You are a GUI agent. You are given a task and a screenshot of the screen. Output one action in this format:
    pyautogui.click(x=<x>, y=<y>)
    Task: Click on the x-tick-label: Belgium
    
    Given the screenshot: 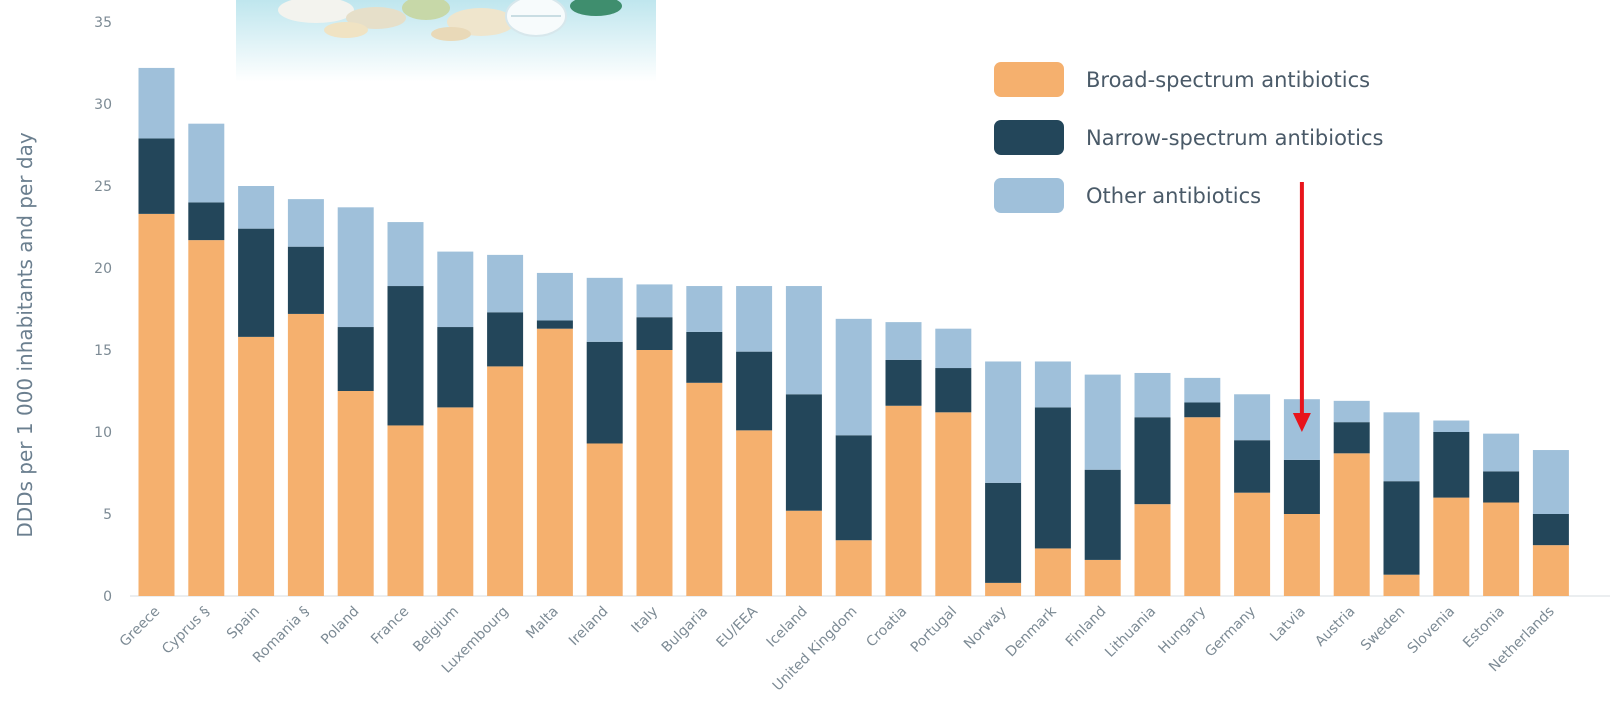 What is the action you would take?
    pyautogui.click(x=436, y=630)
    